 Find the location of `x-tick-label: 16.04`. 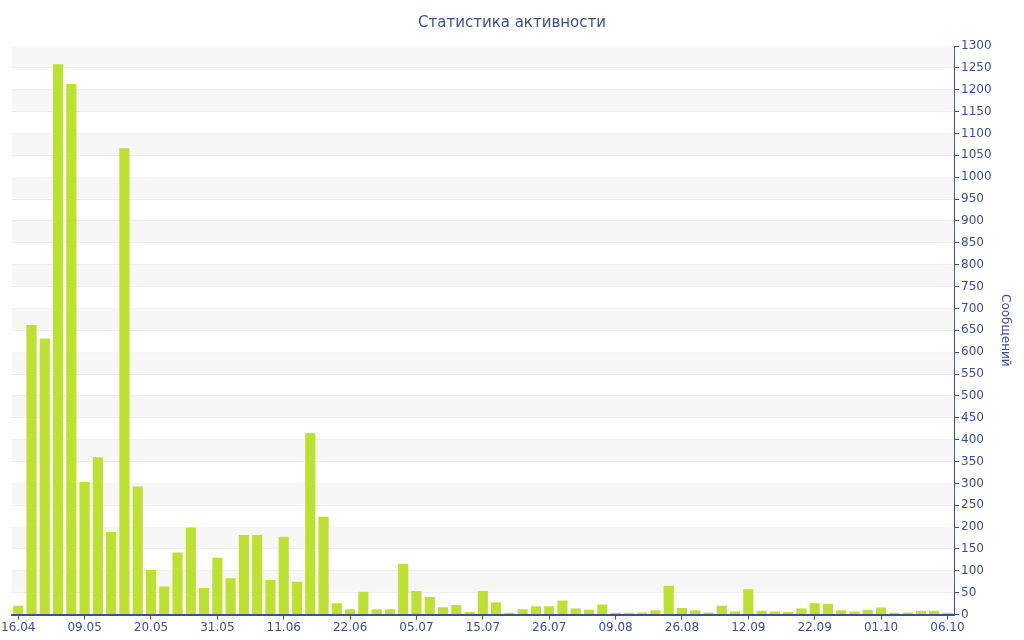

x-tick-label: 16.04 is located at coordinates (18, 626).